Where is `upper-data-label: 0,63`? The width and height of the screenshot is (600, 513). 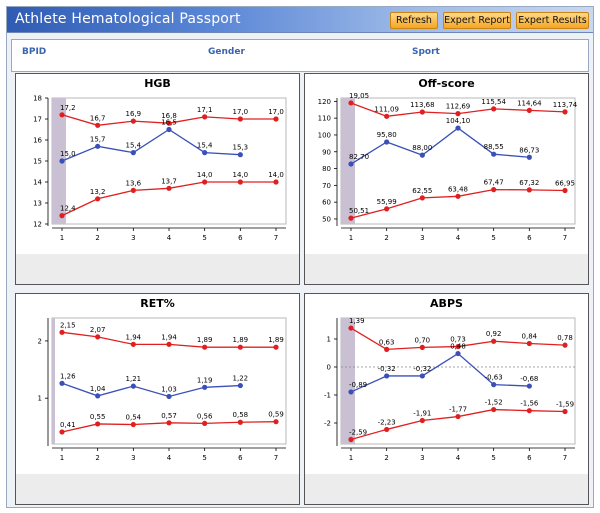
upper-data-label: 0,63 is located at coordinates (387, 342).